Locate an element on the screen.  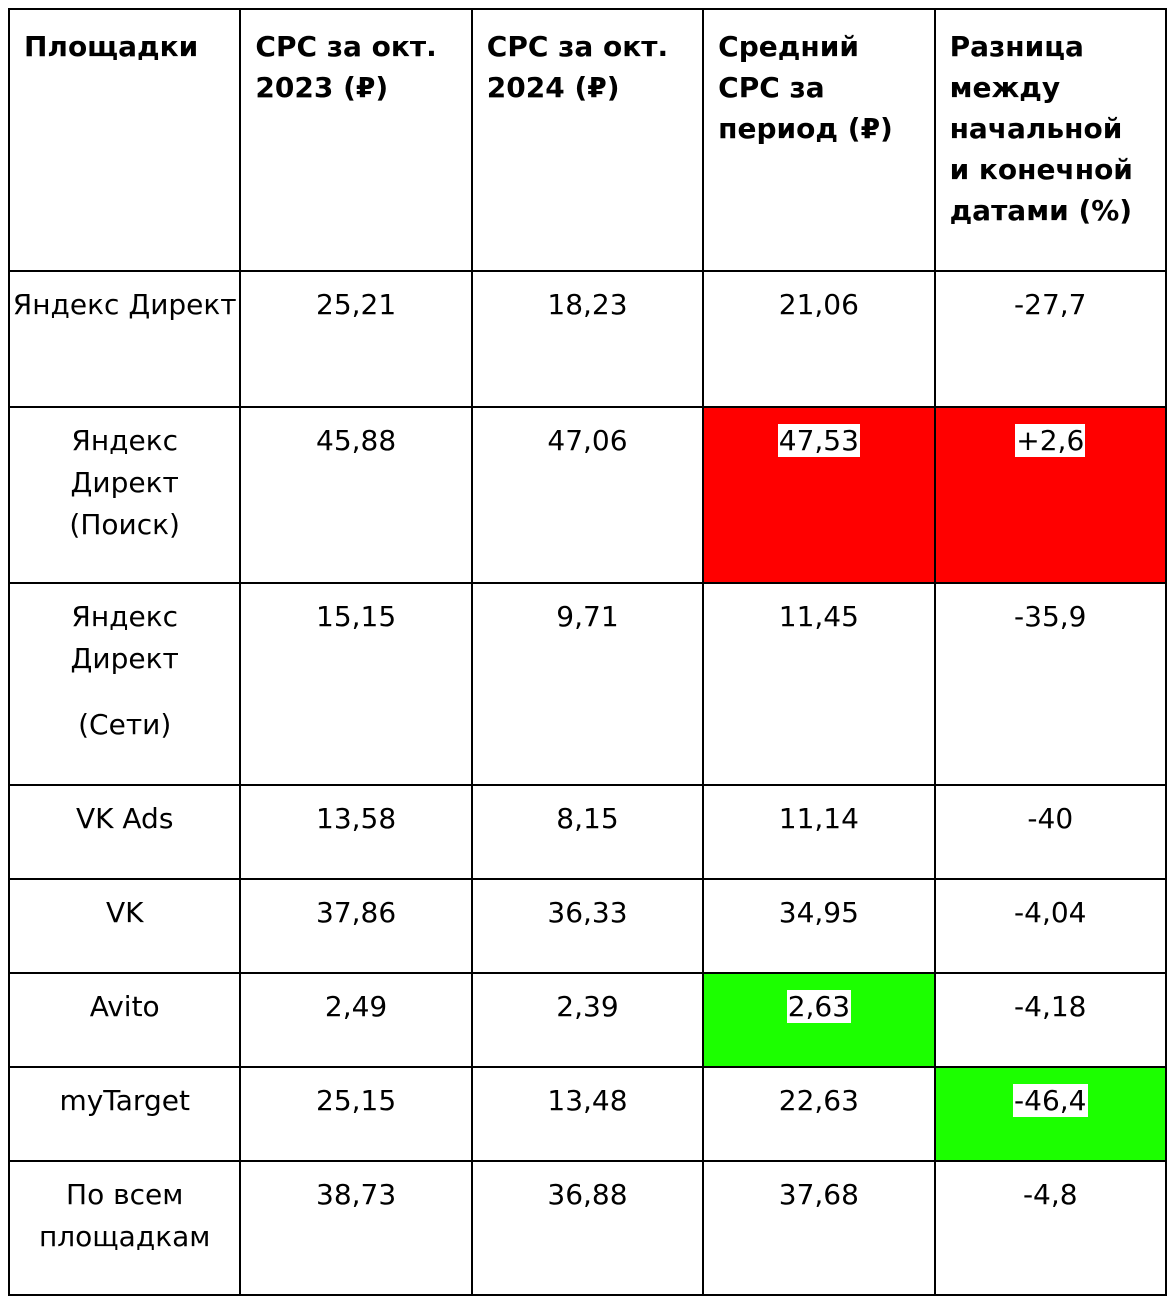
table-row-total: По всем площадкам 38,73 36,88 37,68 -4,8 is located at coordinates (587, 1228).